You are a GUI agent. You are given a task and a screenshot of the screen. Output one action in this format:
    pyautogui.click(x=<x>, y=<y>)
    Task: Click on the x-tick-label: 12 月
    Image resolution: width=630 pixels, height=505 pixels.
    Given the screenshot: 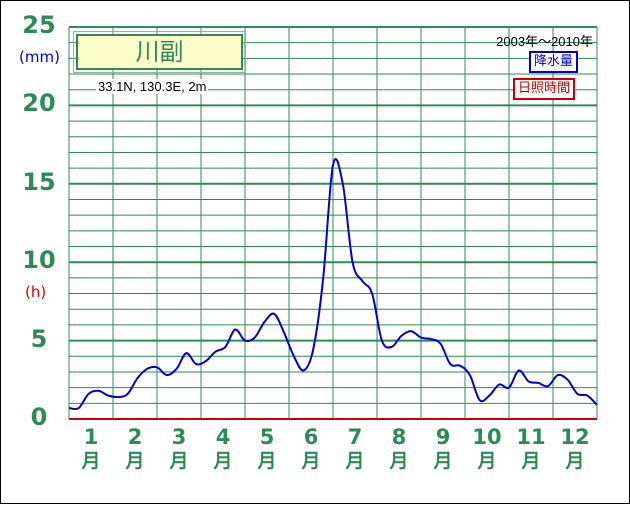 What is the action you would take?
    pyautogui.click(x=575, y=449)
    